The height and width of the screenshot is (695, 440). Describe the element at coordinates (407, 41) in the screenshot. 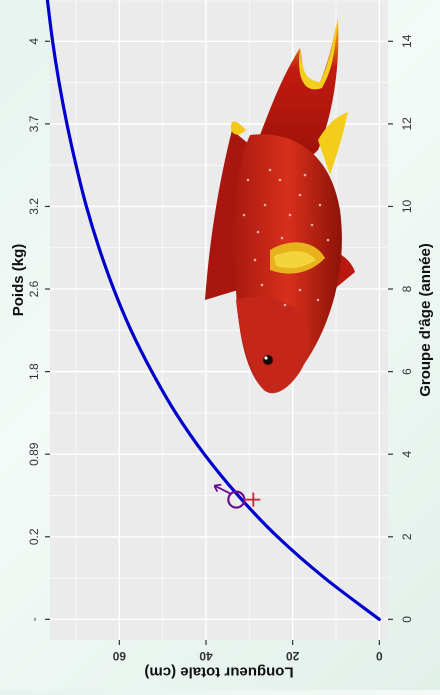

I see `x-tick-label: 14` at that location.